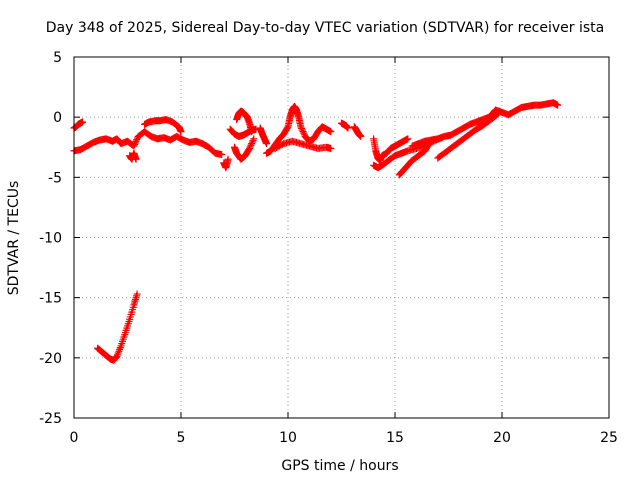 The image size is (640, 480). I want to click on y-tick-label: -15, so click(50, 299).